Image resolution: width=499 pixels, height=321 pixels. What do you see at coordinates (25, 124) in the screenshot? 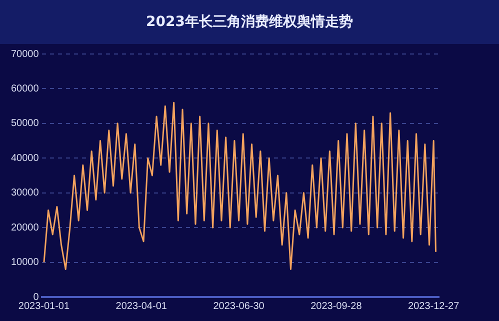
I see `y-tick-label: 50000` at bounding box center [25, 124].